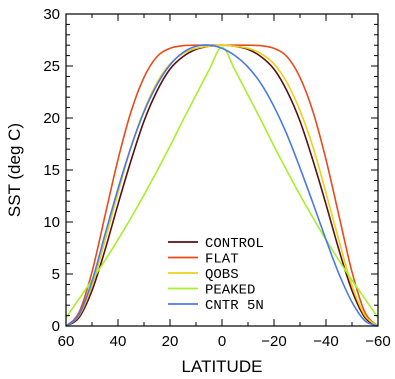 This screenshot has width=395, height=379. I want to click on x-tick-label: 0, so click(222, 341).